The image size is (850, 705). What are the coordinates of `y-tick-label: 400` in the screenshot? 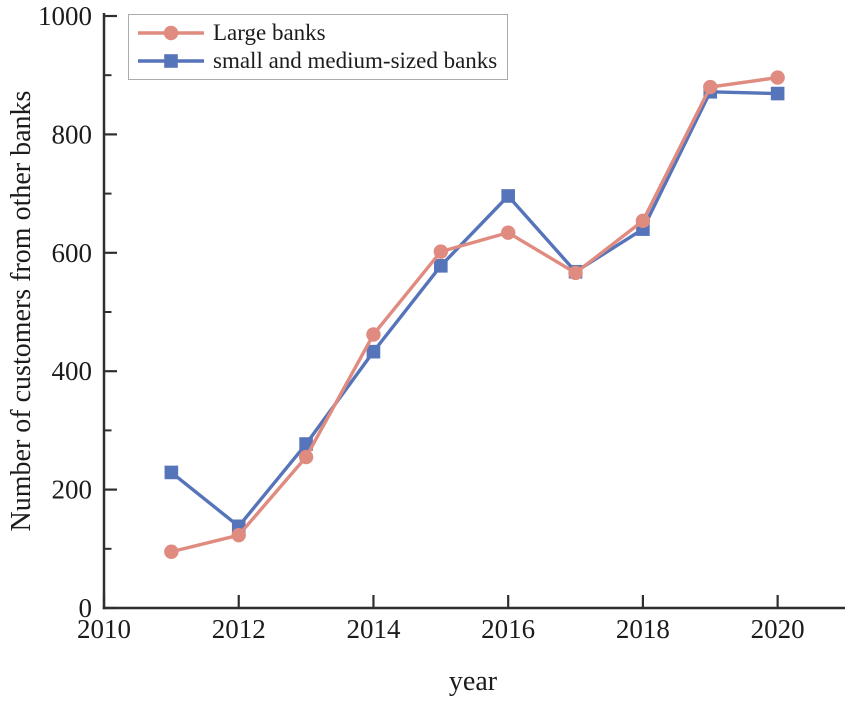 It's located at (72, 371).